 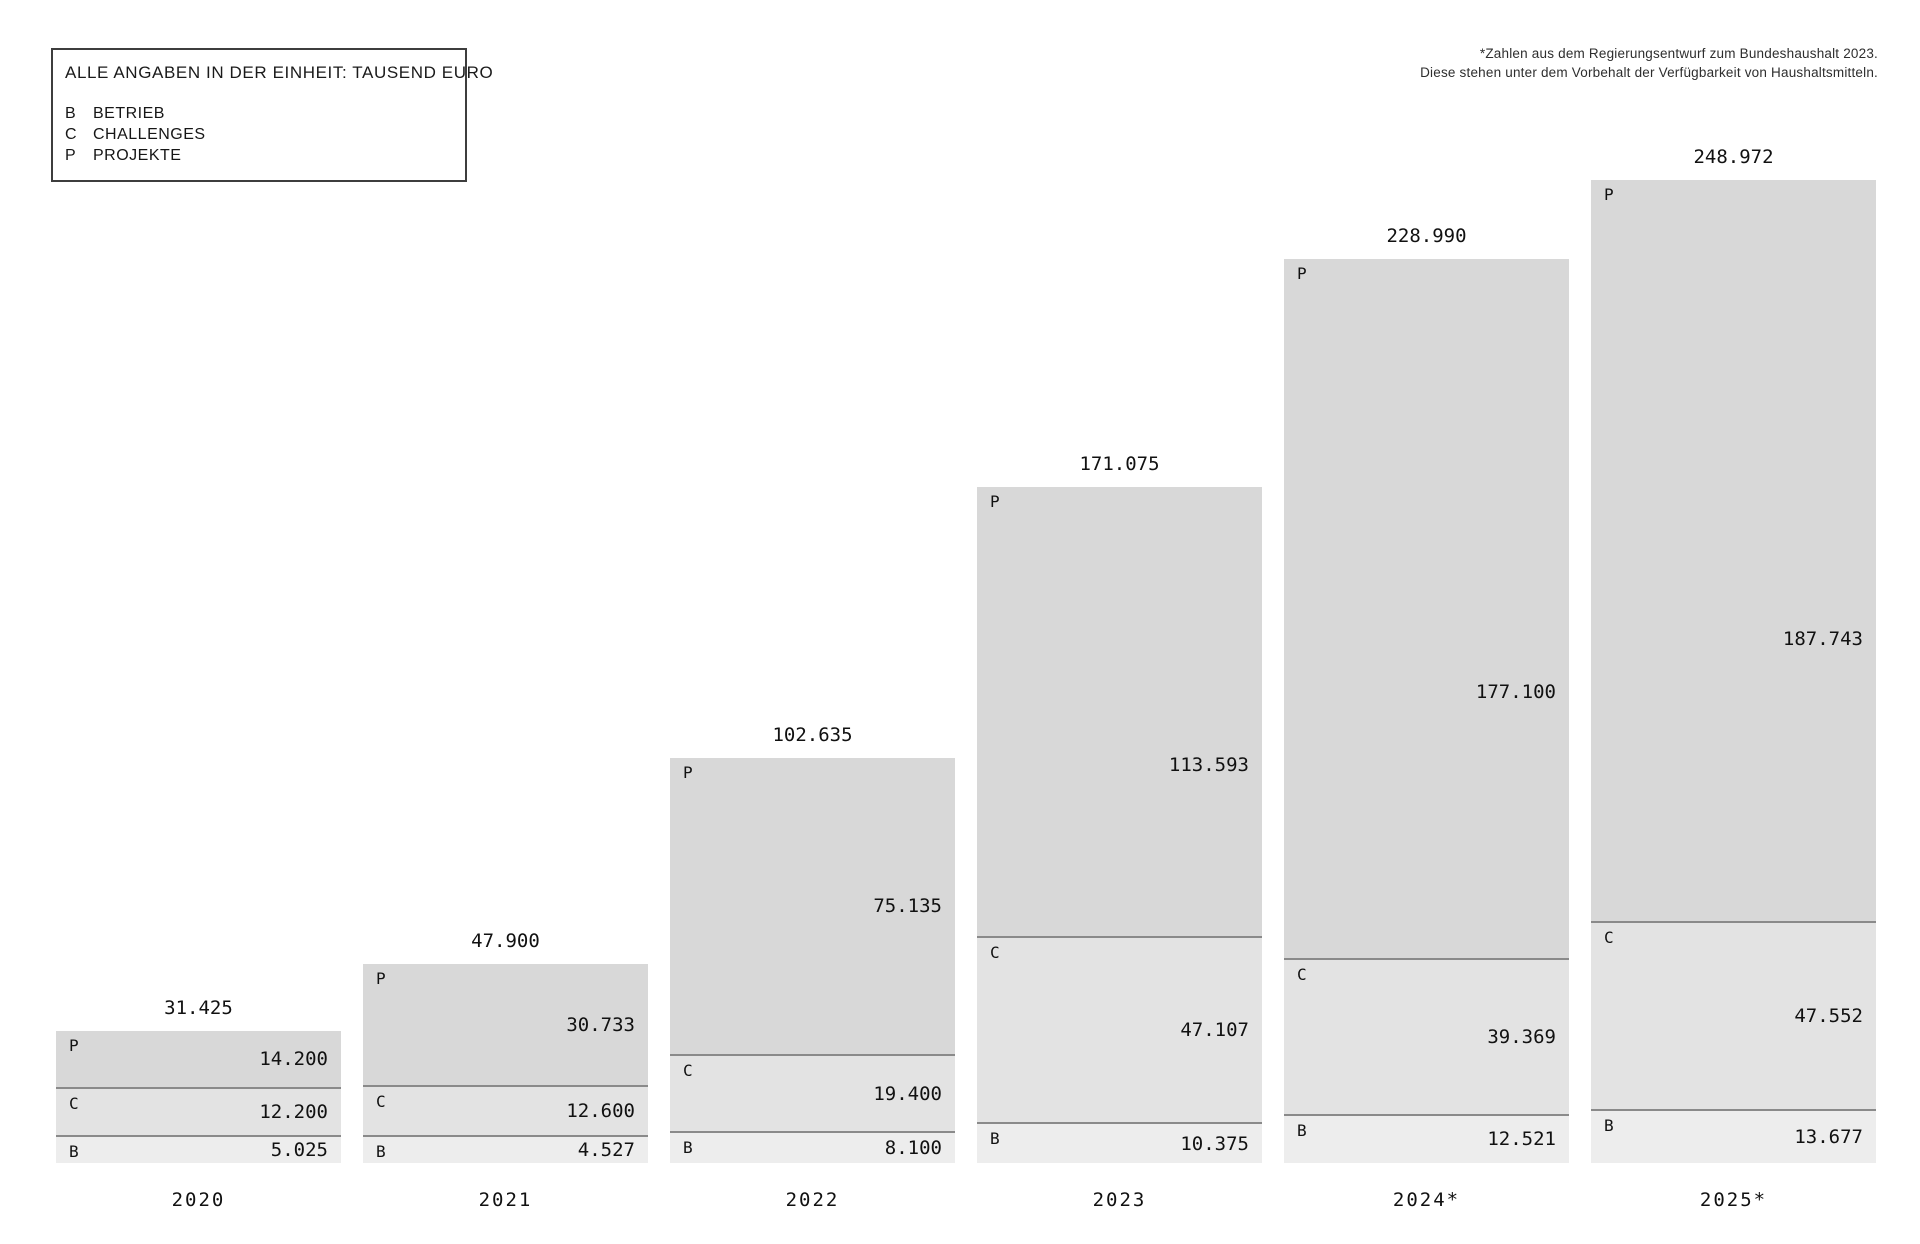 What do you see at coordinates (198, 1200) in the screenshot?
I see `axis-year-label: 2020` at bounding box center [198, 1200].